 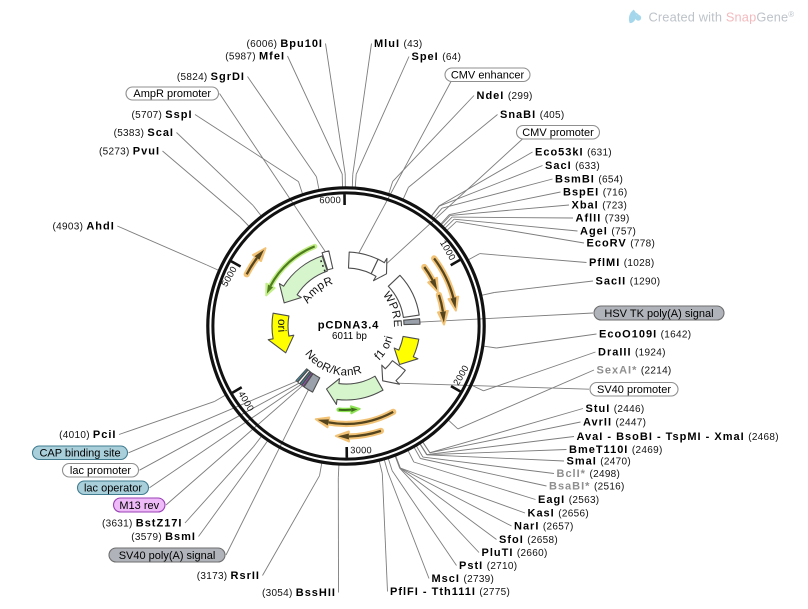 I want to click on svg-text: (3579) BsmI, so click(x=163, y=537).